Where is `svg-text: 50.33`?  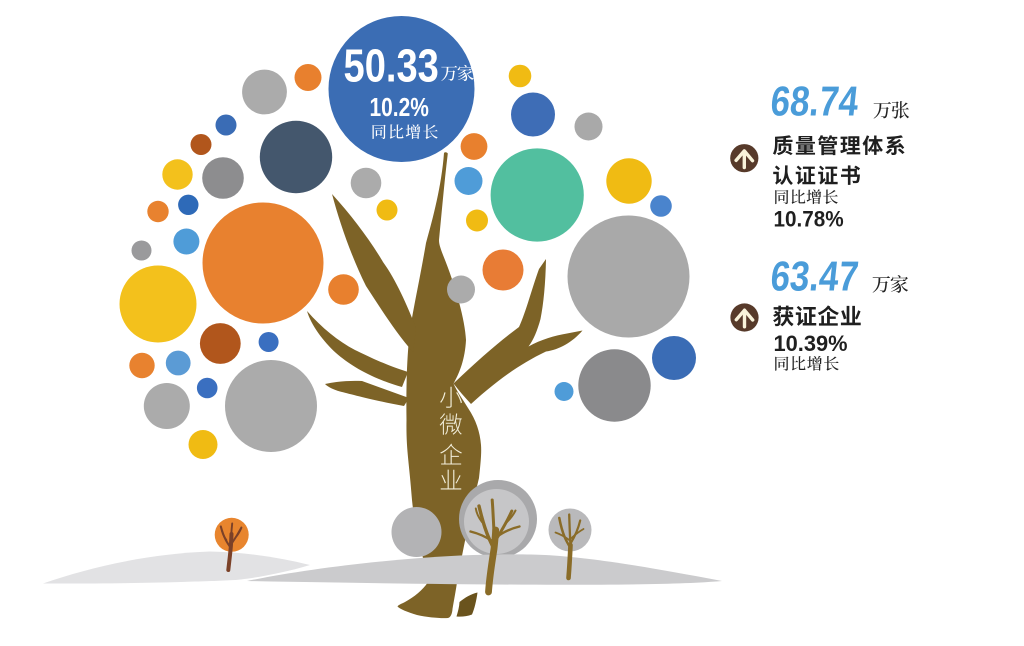
svg-text: 50.33 is located at coordinates (391, 66).